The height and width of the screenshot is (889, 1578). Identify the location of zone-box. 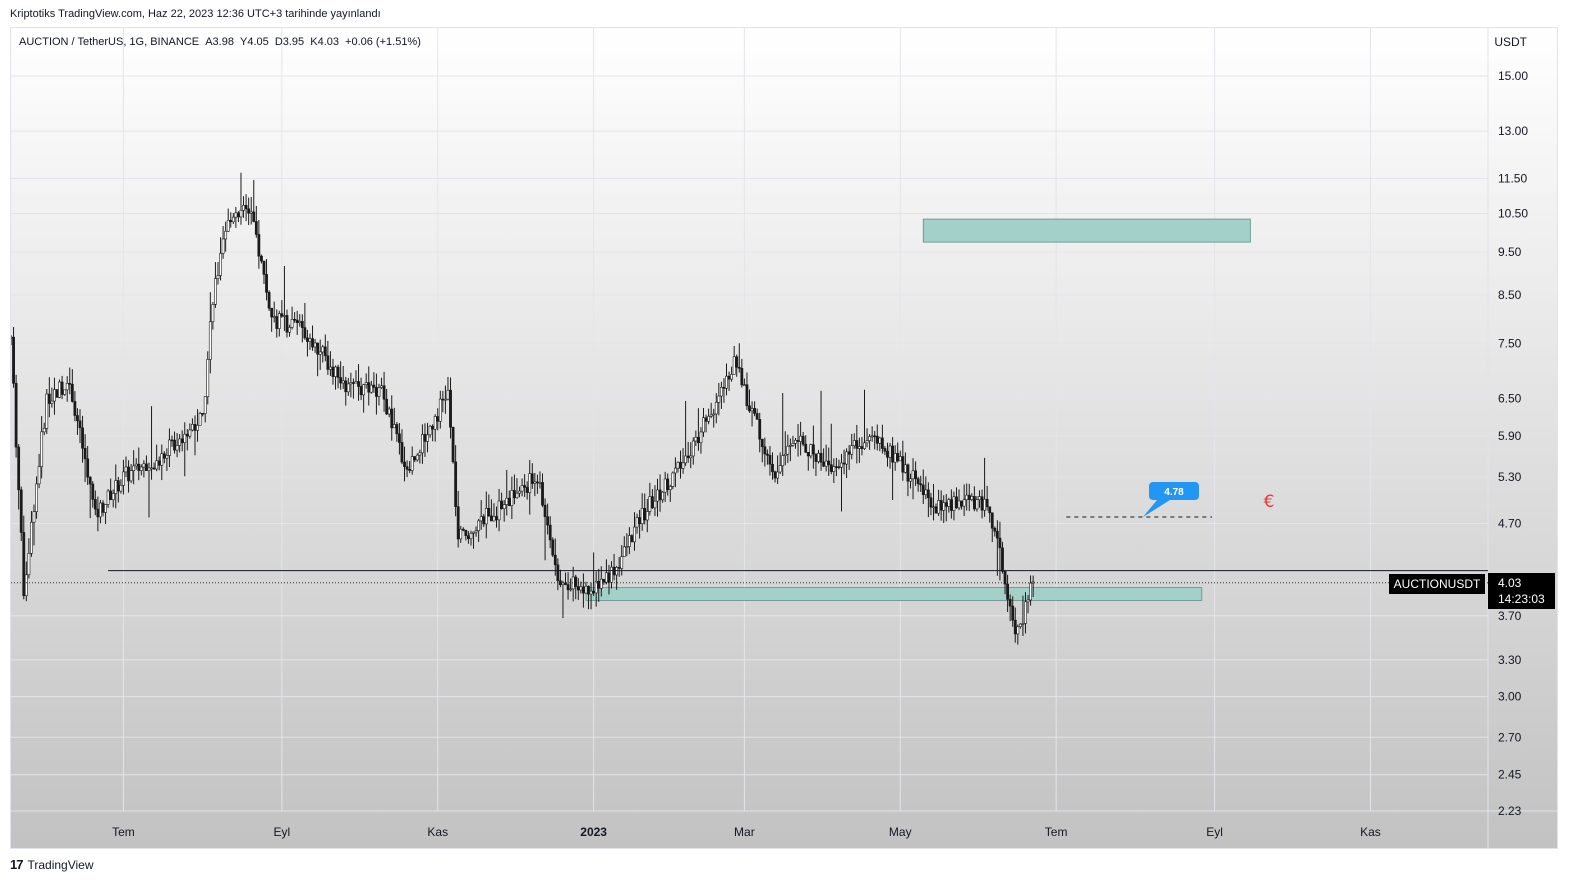
(1086, 230).